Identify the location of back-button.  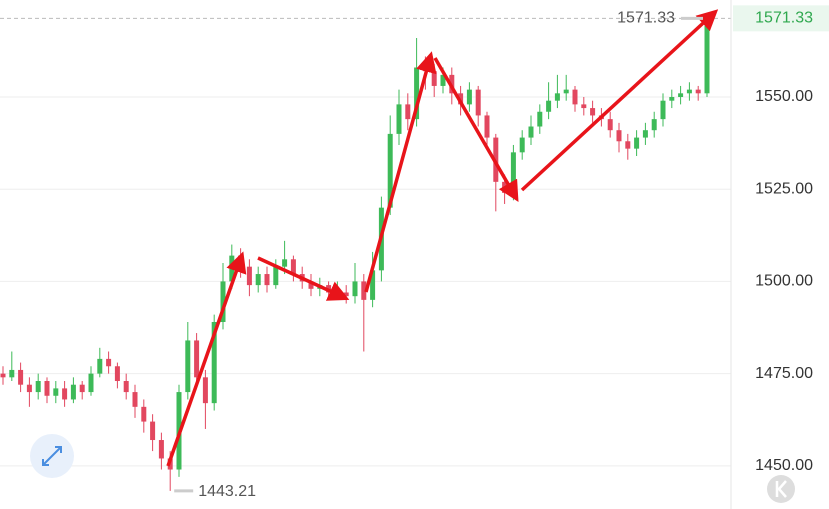
(781, 489).